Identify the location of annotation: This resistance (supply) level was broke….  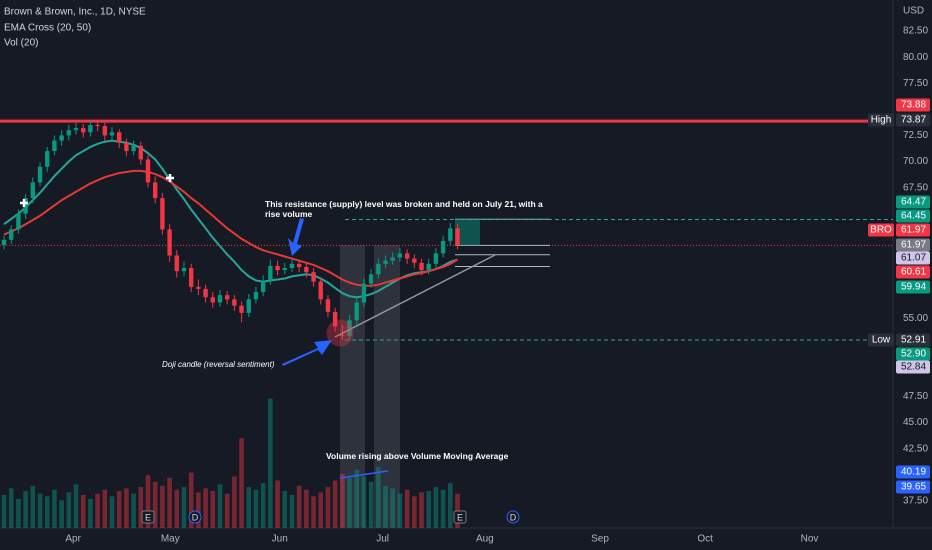
(404, 209).